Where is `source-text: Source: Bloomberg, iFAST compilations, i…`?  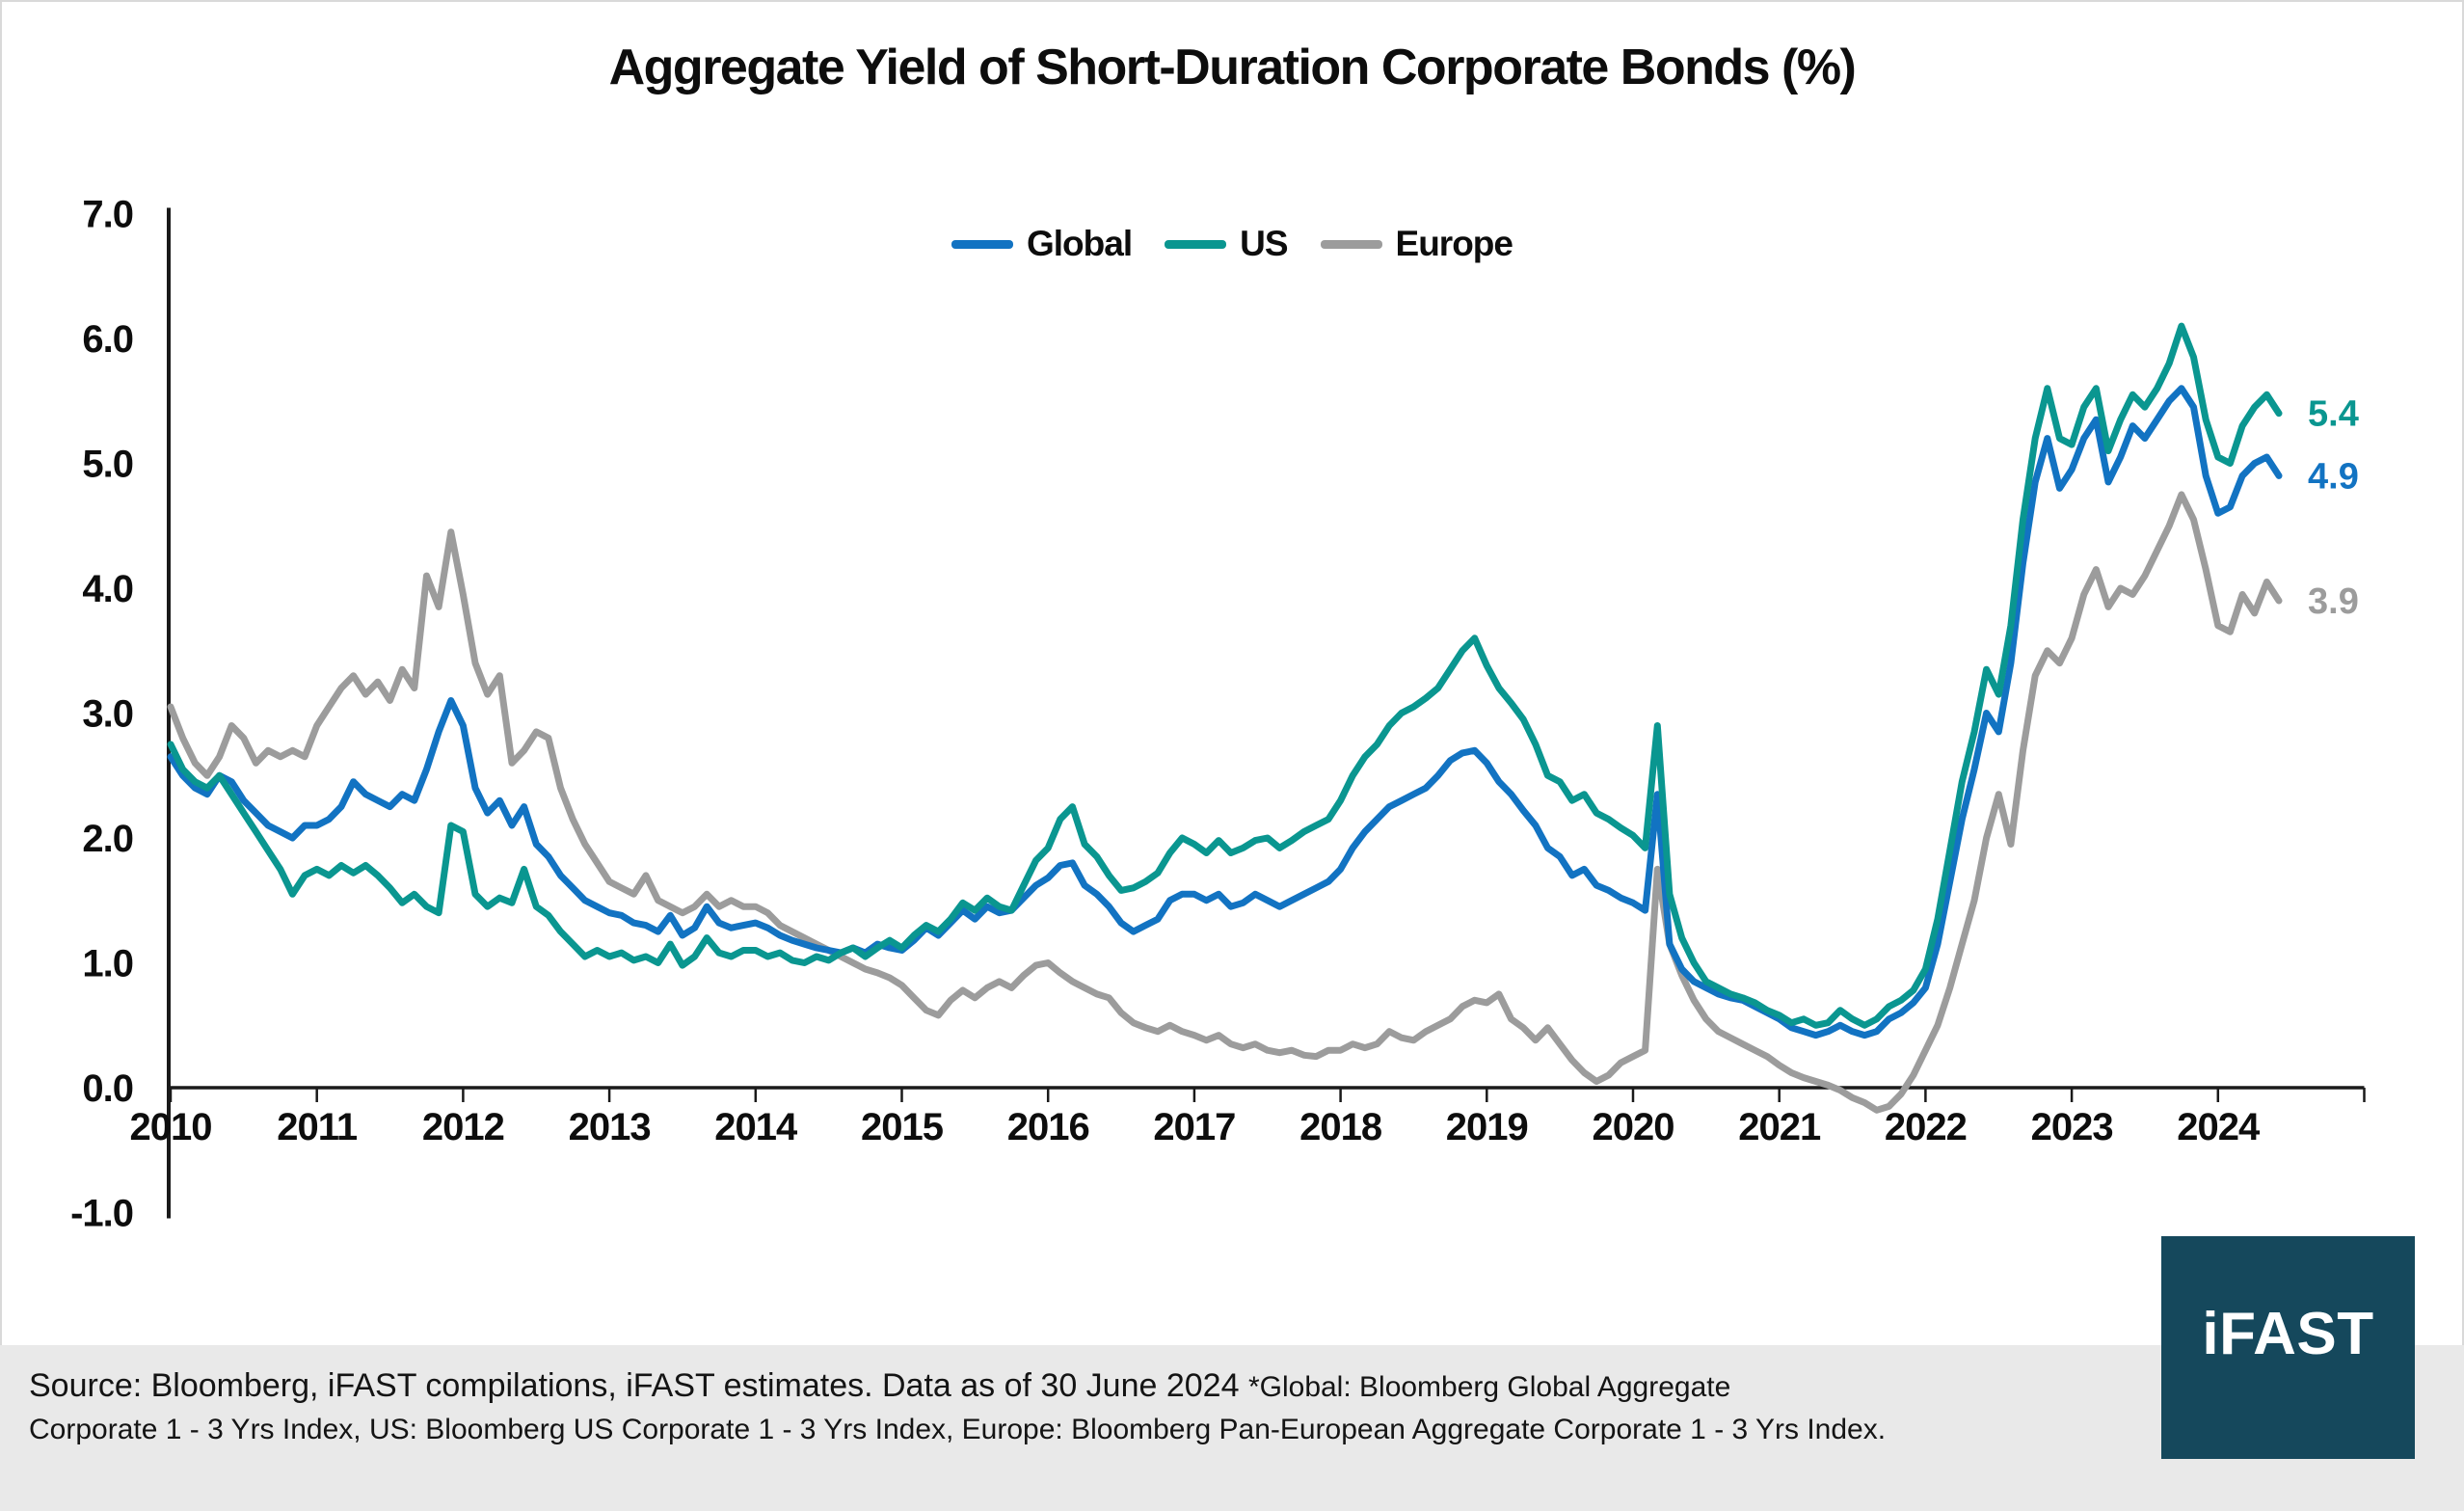
source-text: Source: Bloomberg, iFAST compilations, i… is located at coordinates (639, 1385).